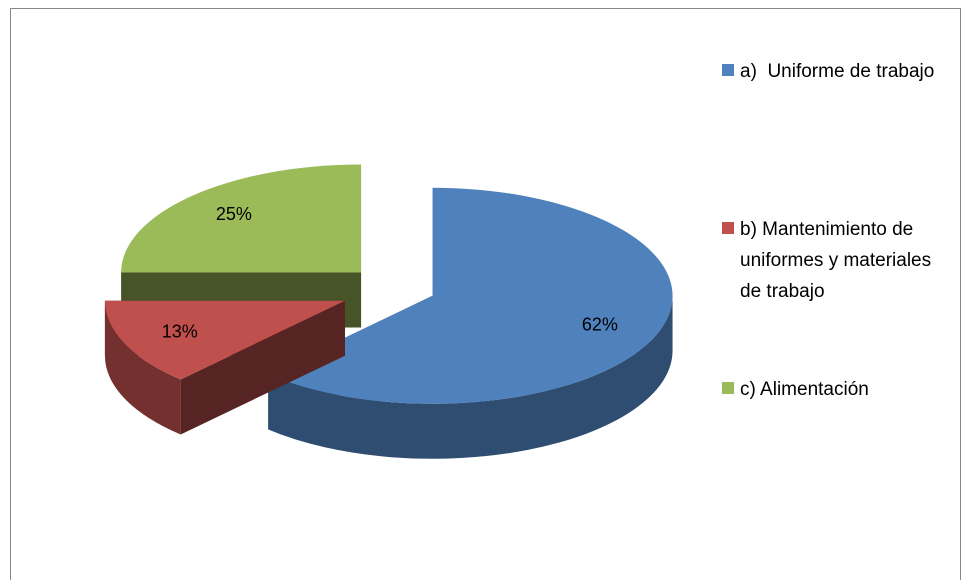 Image resolution: width=971 pixels, height=580 pixels. I want to click on data-label: 25%, so click(234, 214).